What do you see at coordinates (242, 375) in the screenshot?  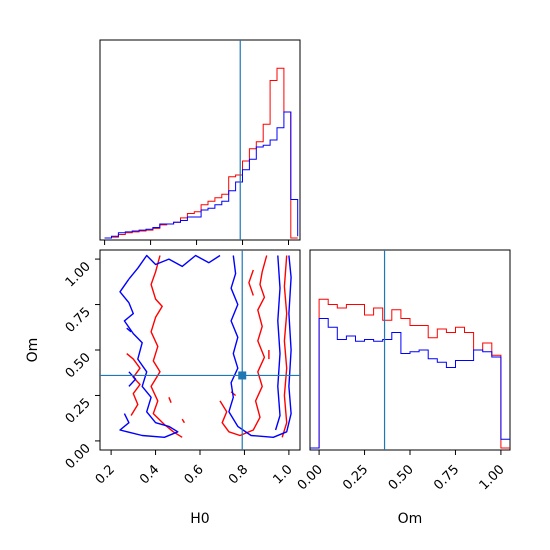 I see `truth-marker` at bounding box center [242, 375].